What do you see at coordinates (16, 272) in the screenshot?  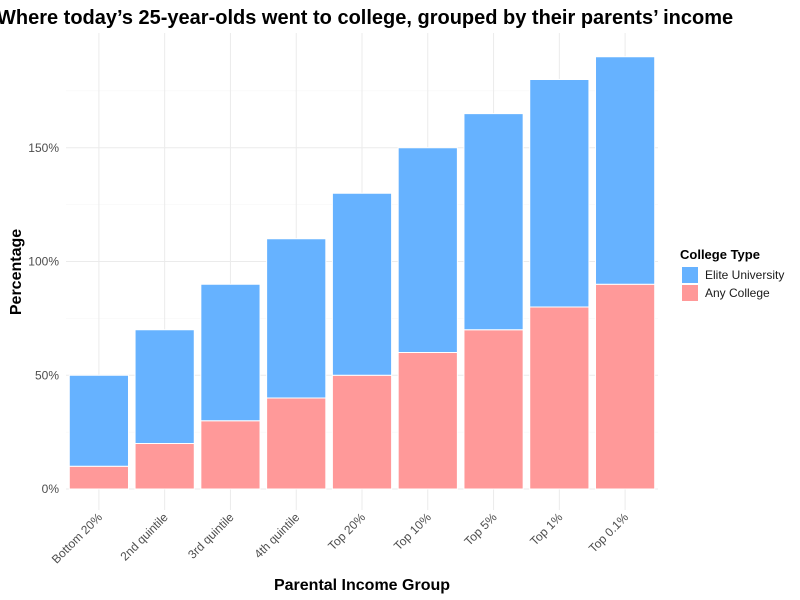 I see `y-axis-title: Percentage` at bounding box center [16, 272].